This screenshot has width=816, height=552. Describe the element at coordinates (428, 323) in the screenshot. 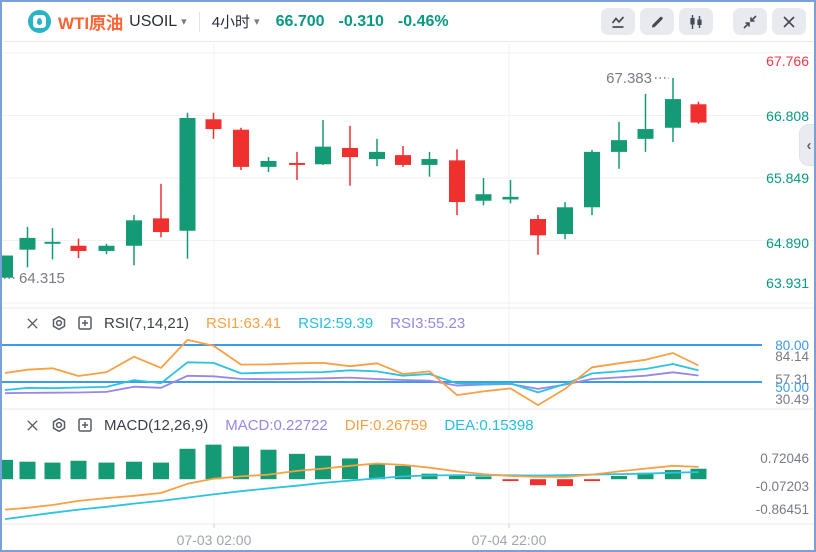

I see `rsi3-value: RSI3:55.23` at that location.